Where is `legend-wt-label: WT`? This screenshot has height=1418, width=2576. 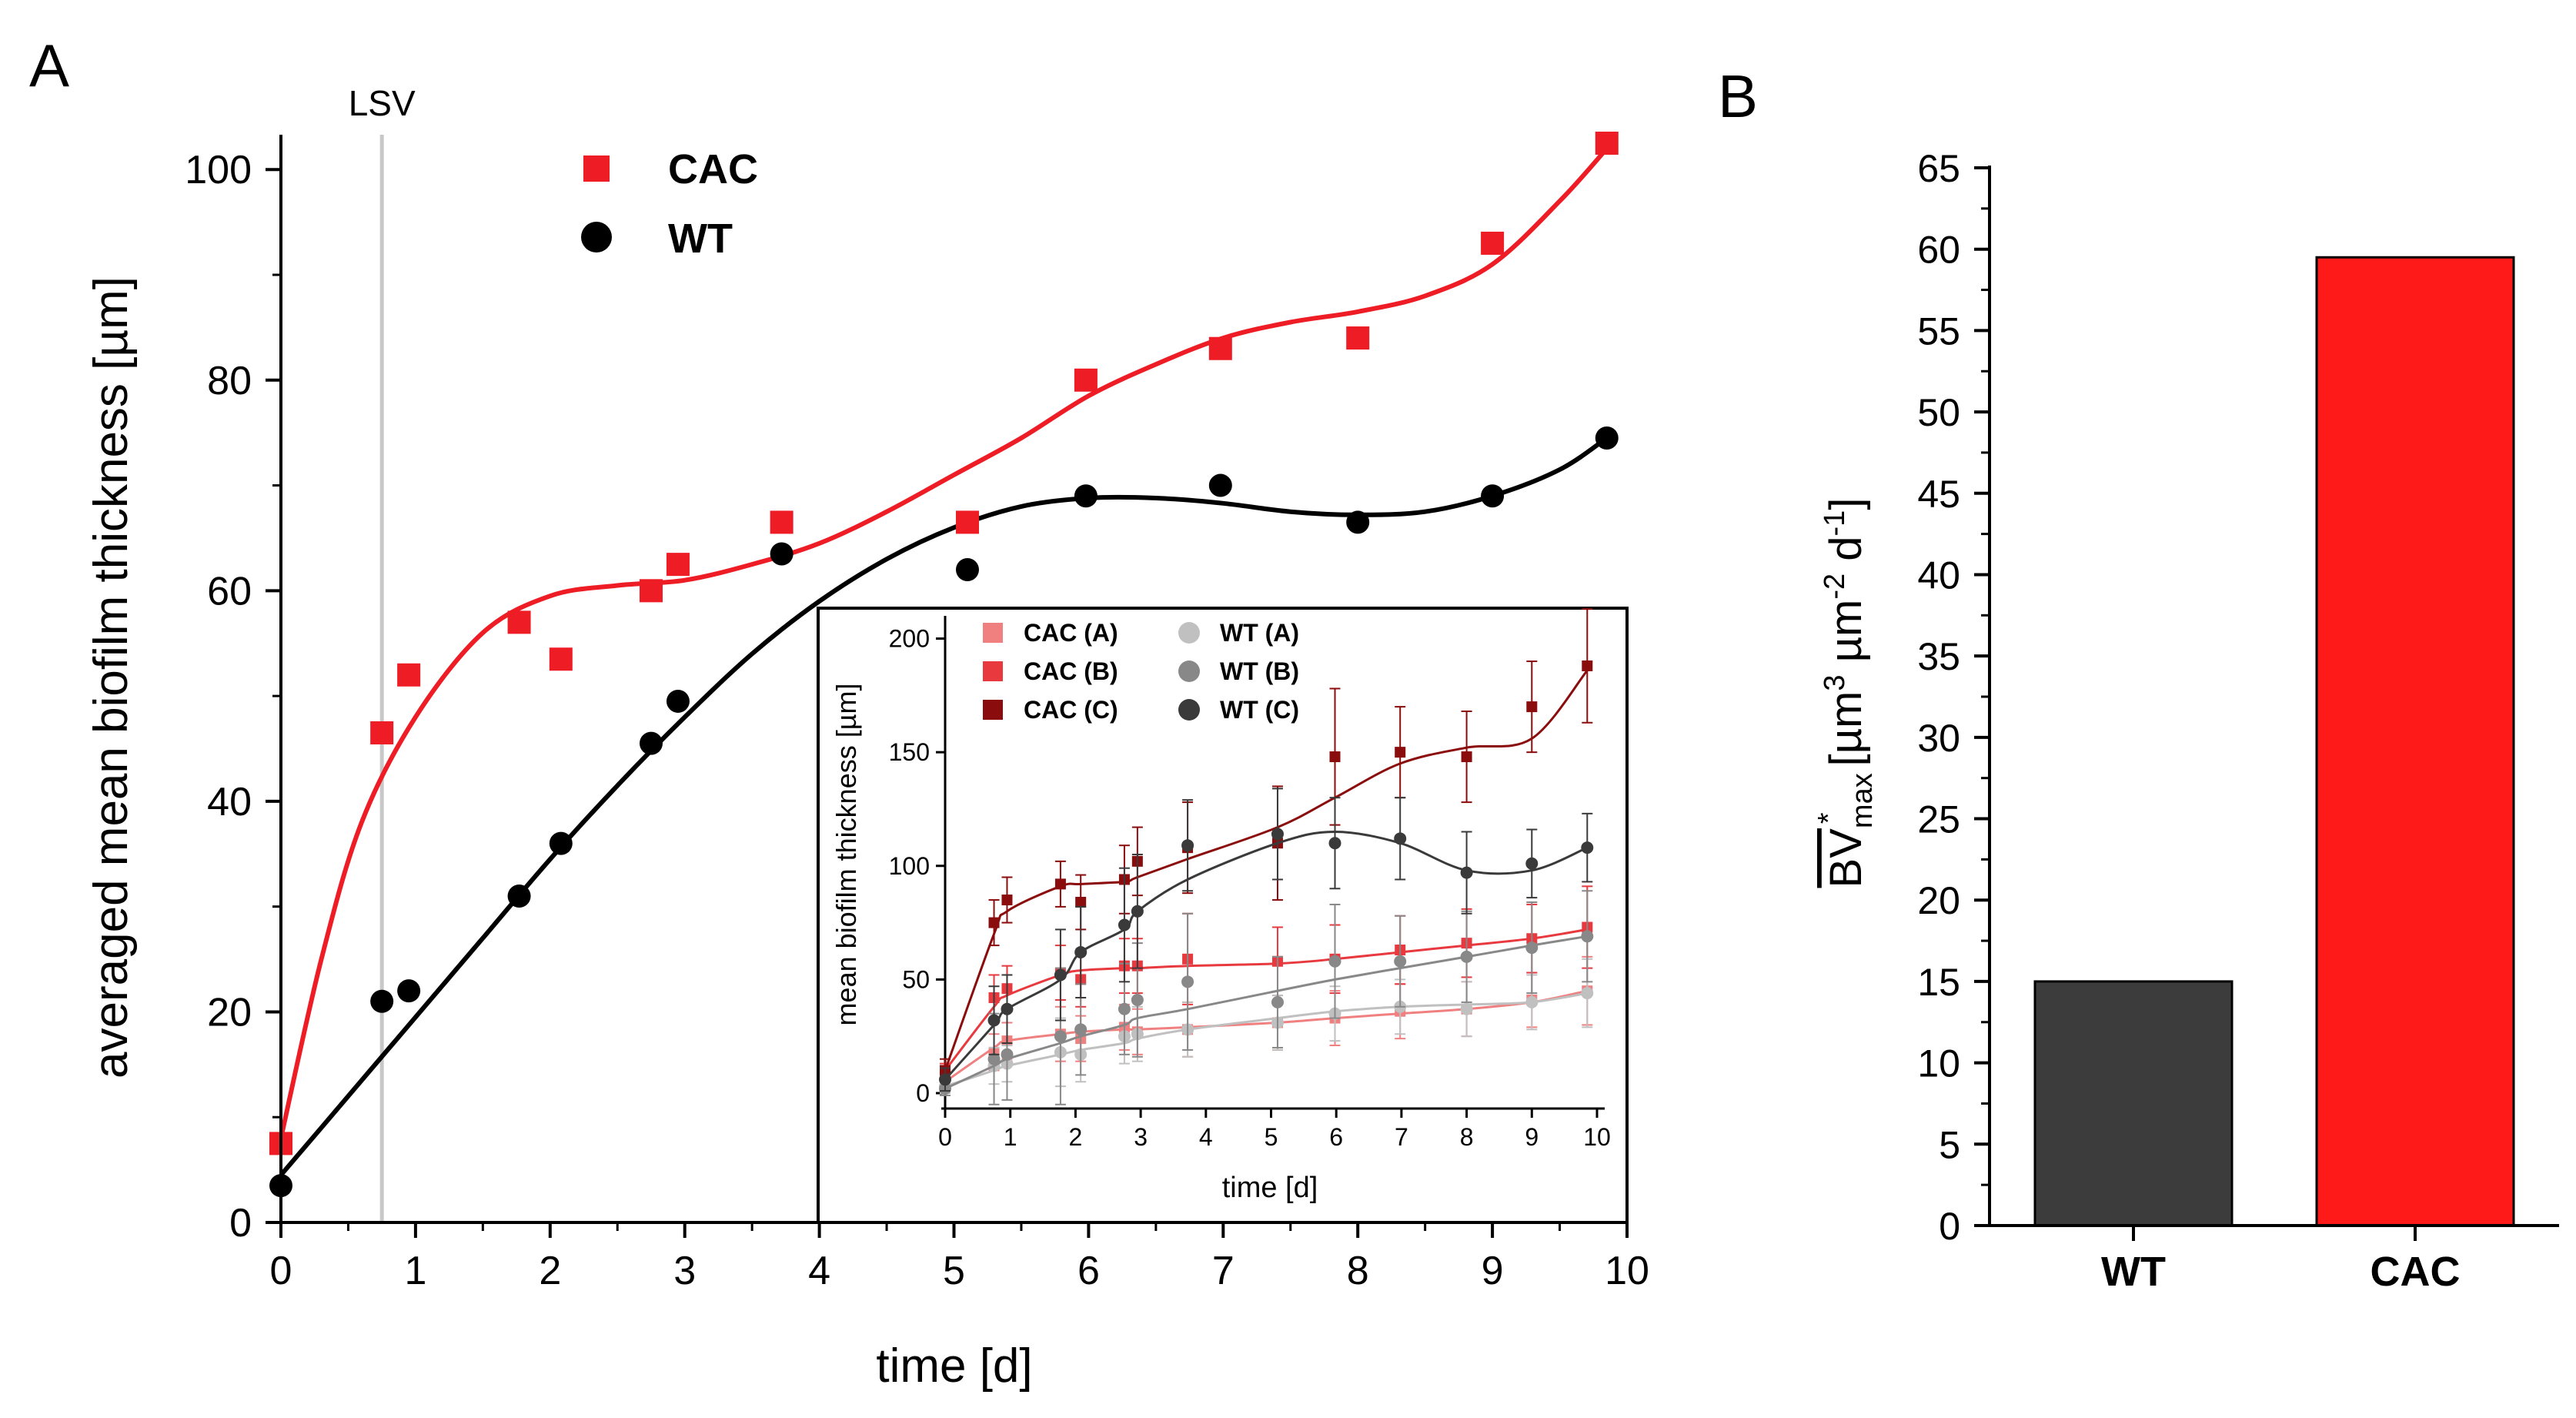 legend-wt-label: WT is located at coordinates (700, 239).